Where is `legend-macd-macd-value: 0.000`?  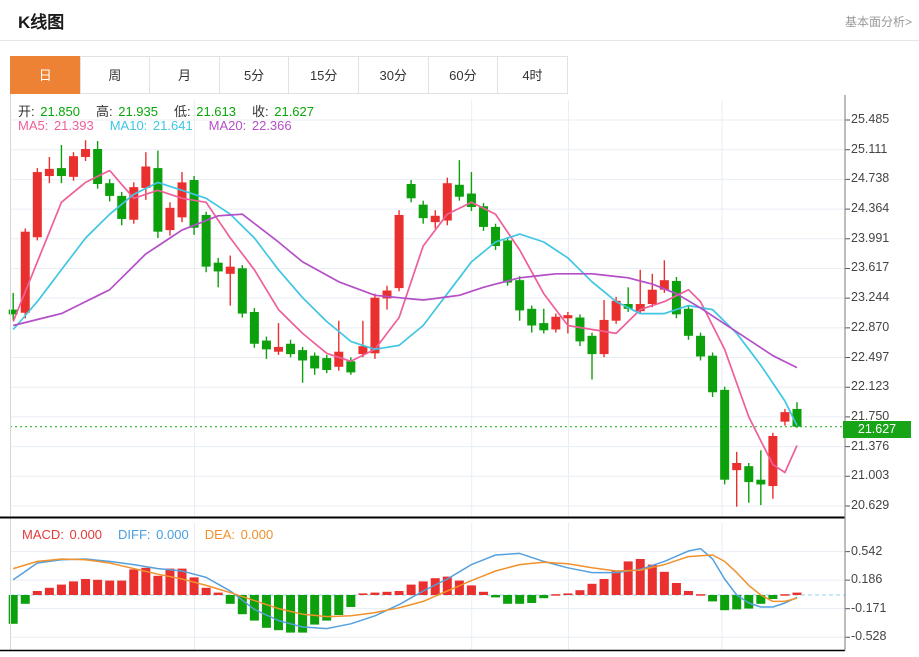
legend-macd-macd-value: 0.000 is located at coordinates (84, 534).